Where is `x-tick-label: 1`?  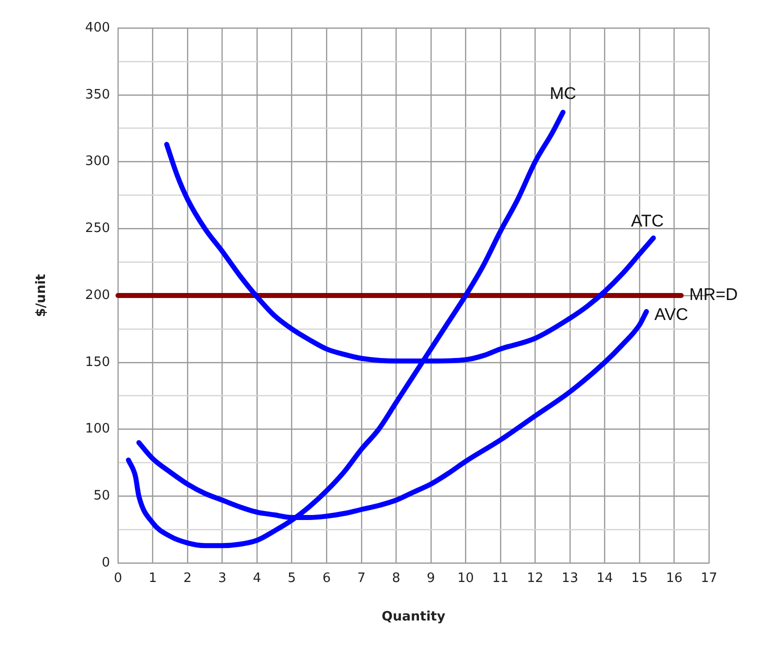
x-tick-label: 1 is located at coordinates (152, 578).